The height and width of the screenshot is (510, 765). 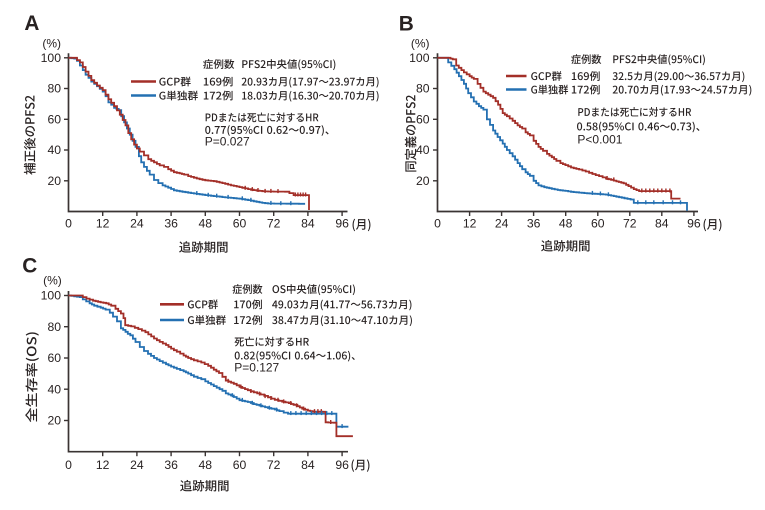 What do you see at coordinates (406, 24) in the screenshot?
I see `svg-text: B` at bounding box center [406, 24].